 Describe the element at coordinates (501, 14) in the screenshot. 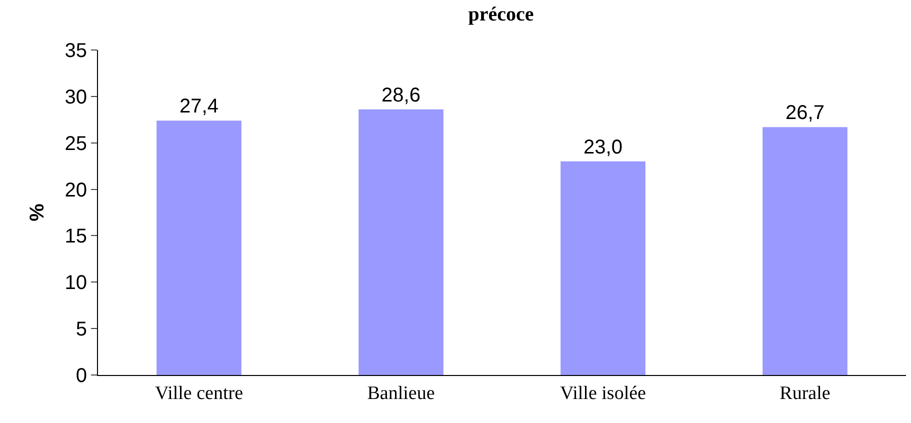

I see `chart-title: précoce` at that location.